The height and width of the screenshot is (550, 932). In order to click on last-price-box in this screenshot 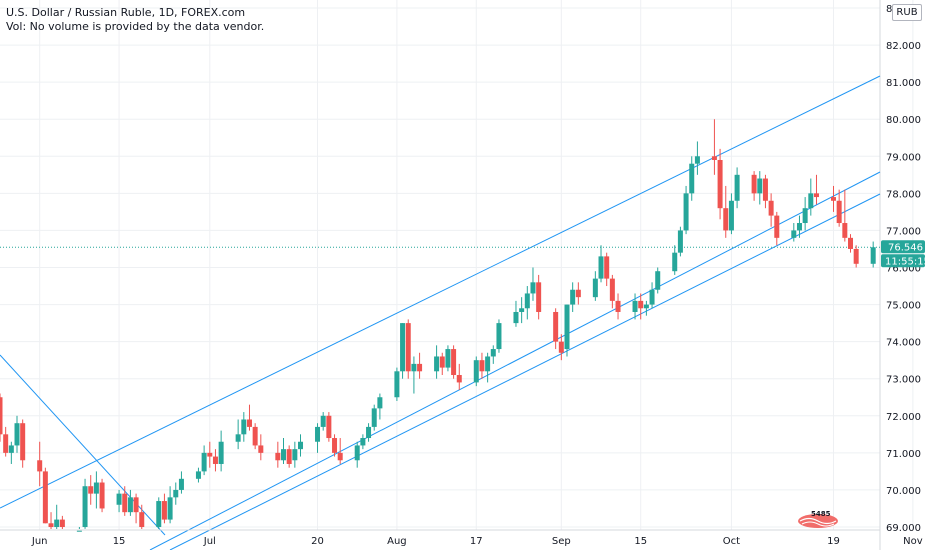, I will do `click(903, 247)`.